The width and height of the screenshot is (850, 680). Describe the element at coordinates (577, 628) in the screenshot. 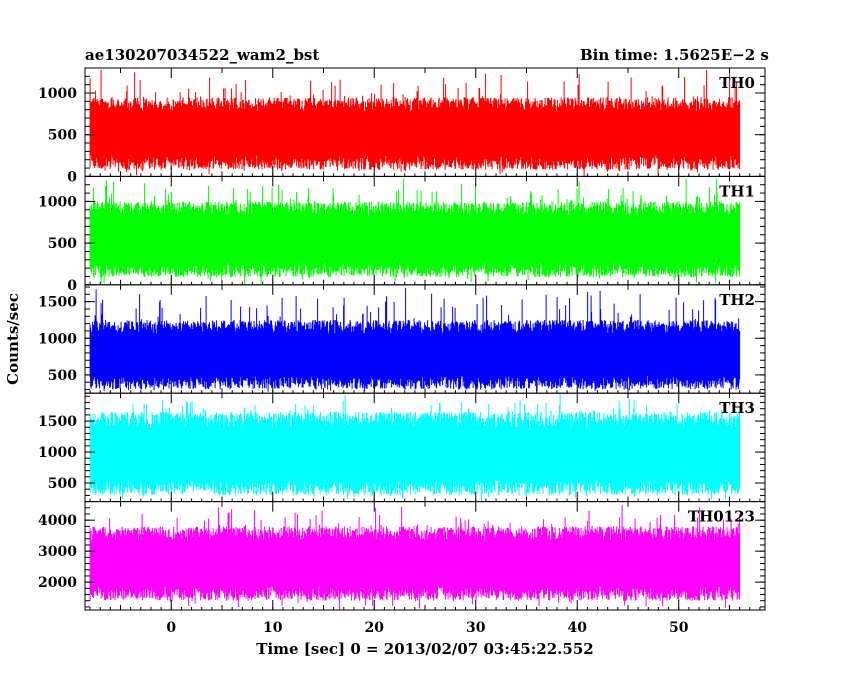

I see `x-tick-label: 40` at that location.